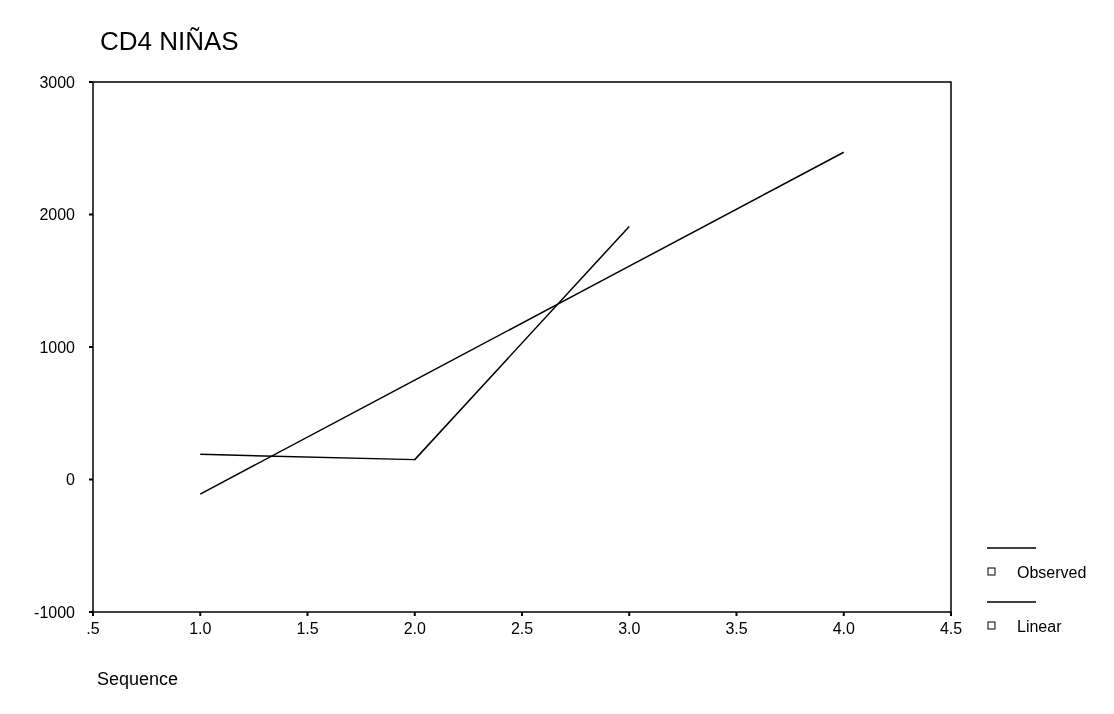 This screenshot has width=1114, height=714. What do you see at coordinates (55, 612) in the screenshot?
I see `y-tick-label: -1000` at bounding box center [55, 612].